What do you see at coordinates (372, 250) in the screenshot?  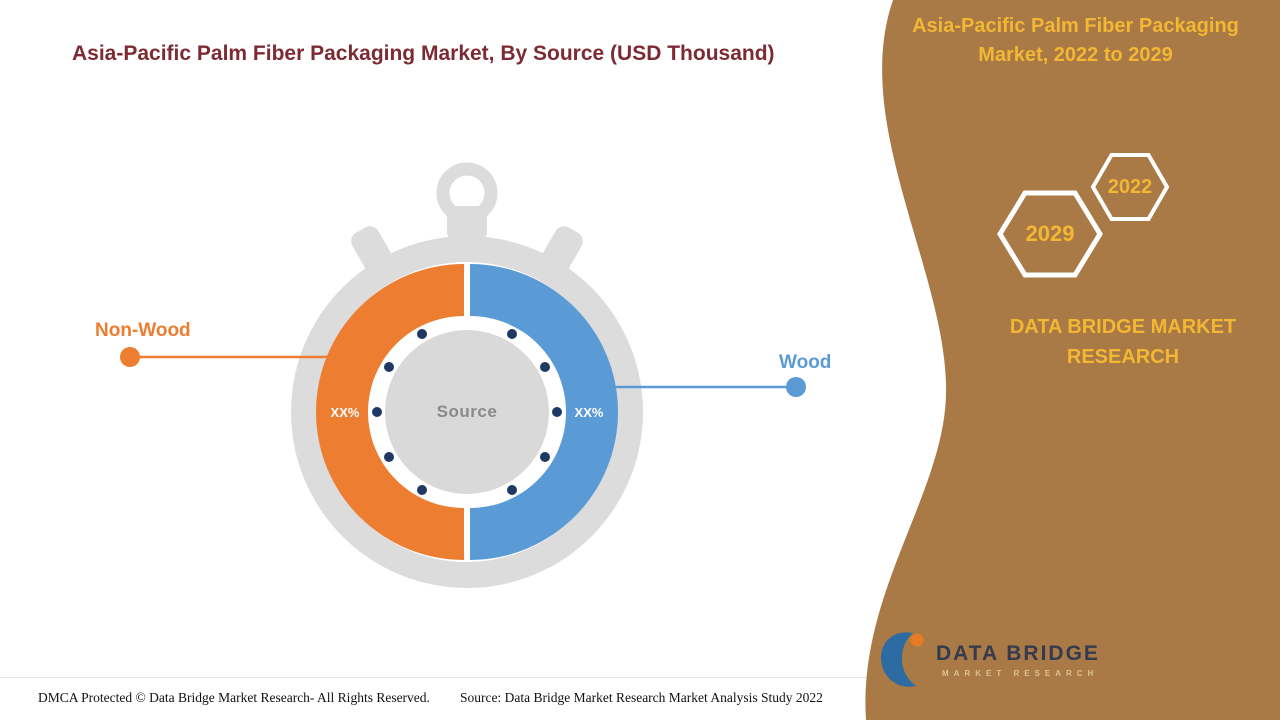 I see `stopwatch-left-button` at bounding box center [372, 250].